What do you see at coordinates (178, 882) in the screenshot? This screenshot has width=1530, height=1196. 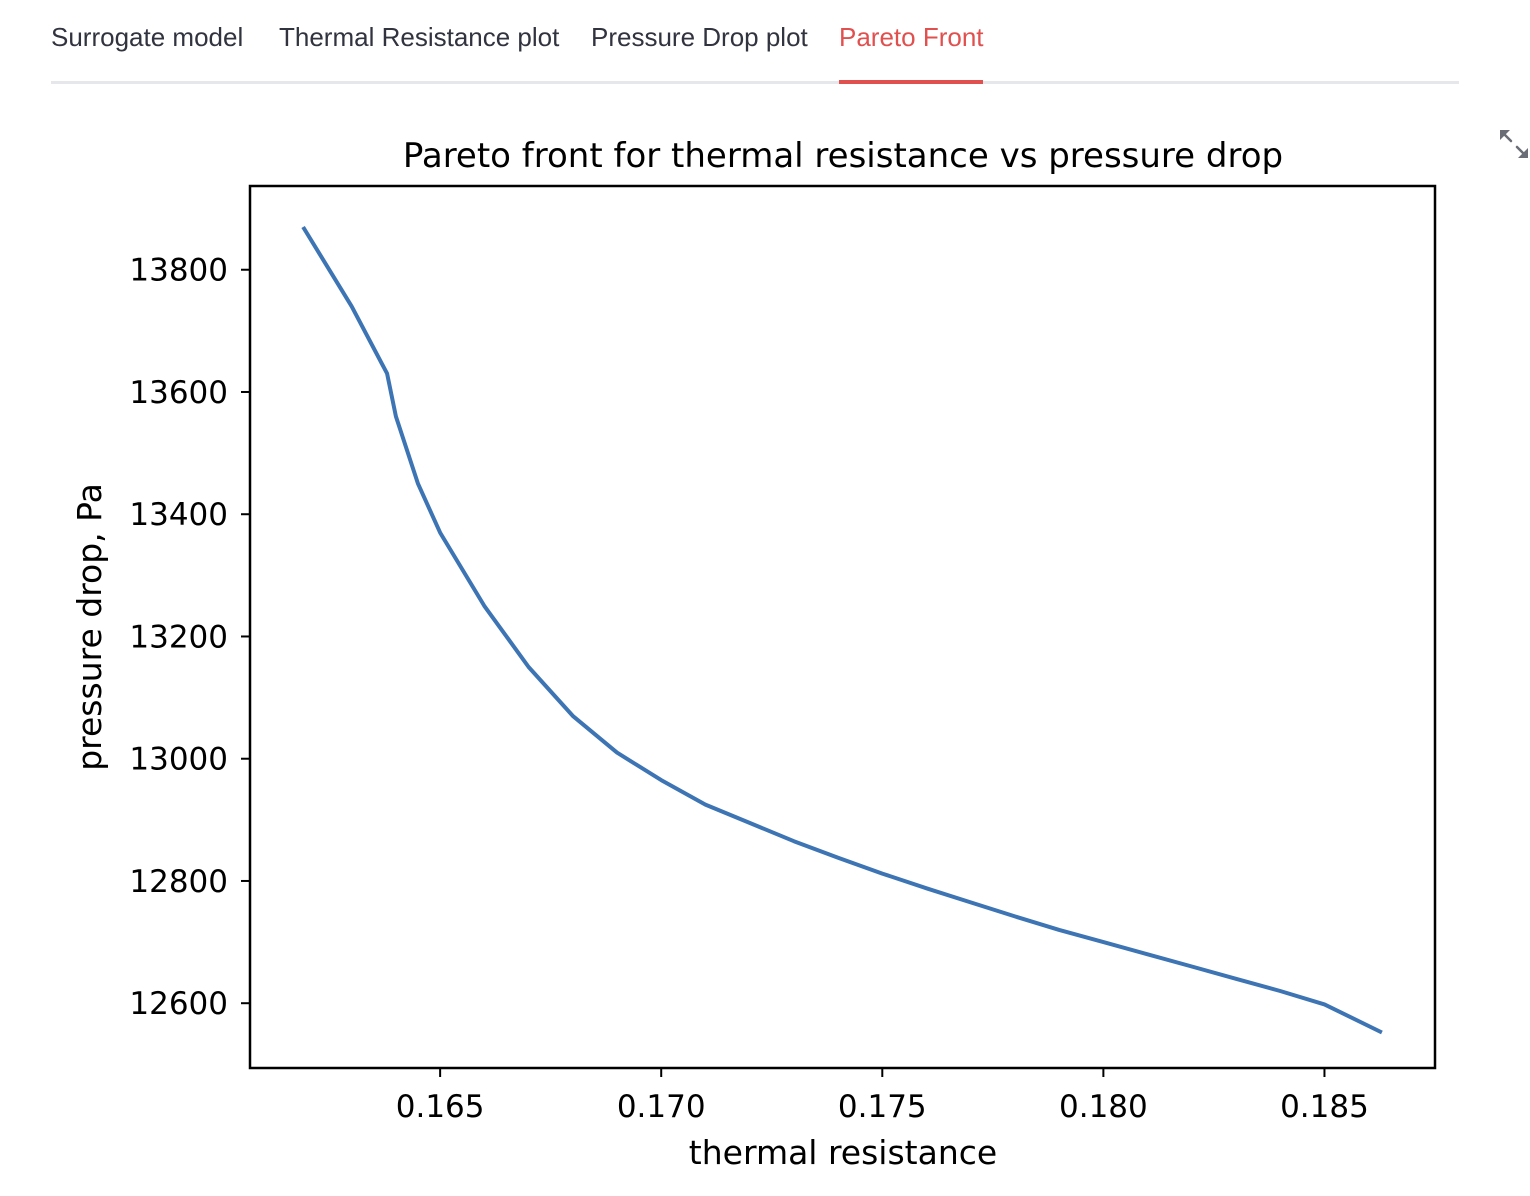 I see `y-tick-label: 12800` at bounding box center [178, 882].